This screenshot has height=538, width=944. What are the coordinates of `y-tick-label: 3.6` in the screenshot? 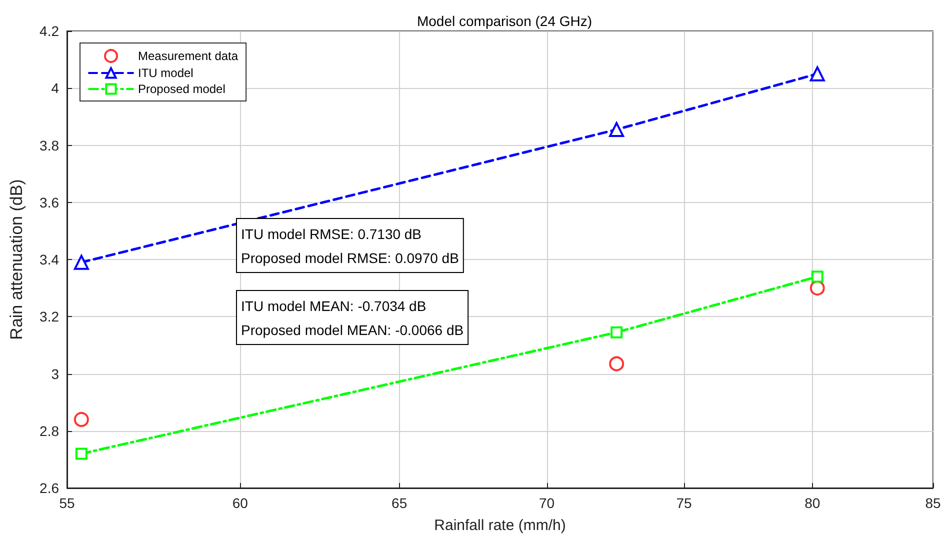 It's located at (50, 202).